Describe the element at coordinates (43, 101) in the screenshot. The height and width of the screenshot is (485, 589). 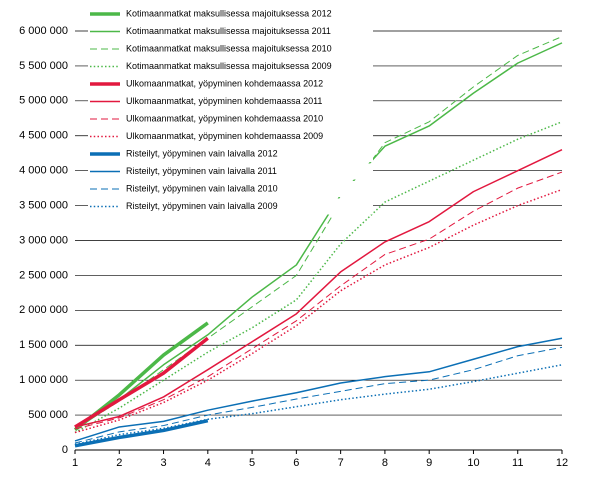
I see `y-tick-label: 5 000 000` at that location.